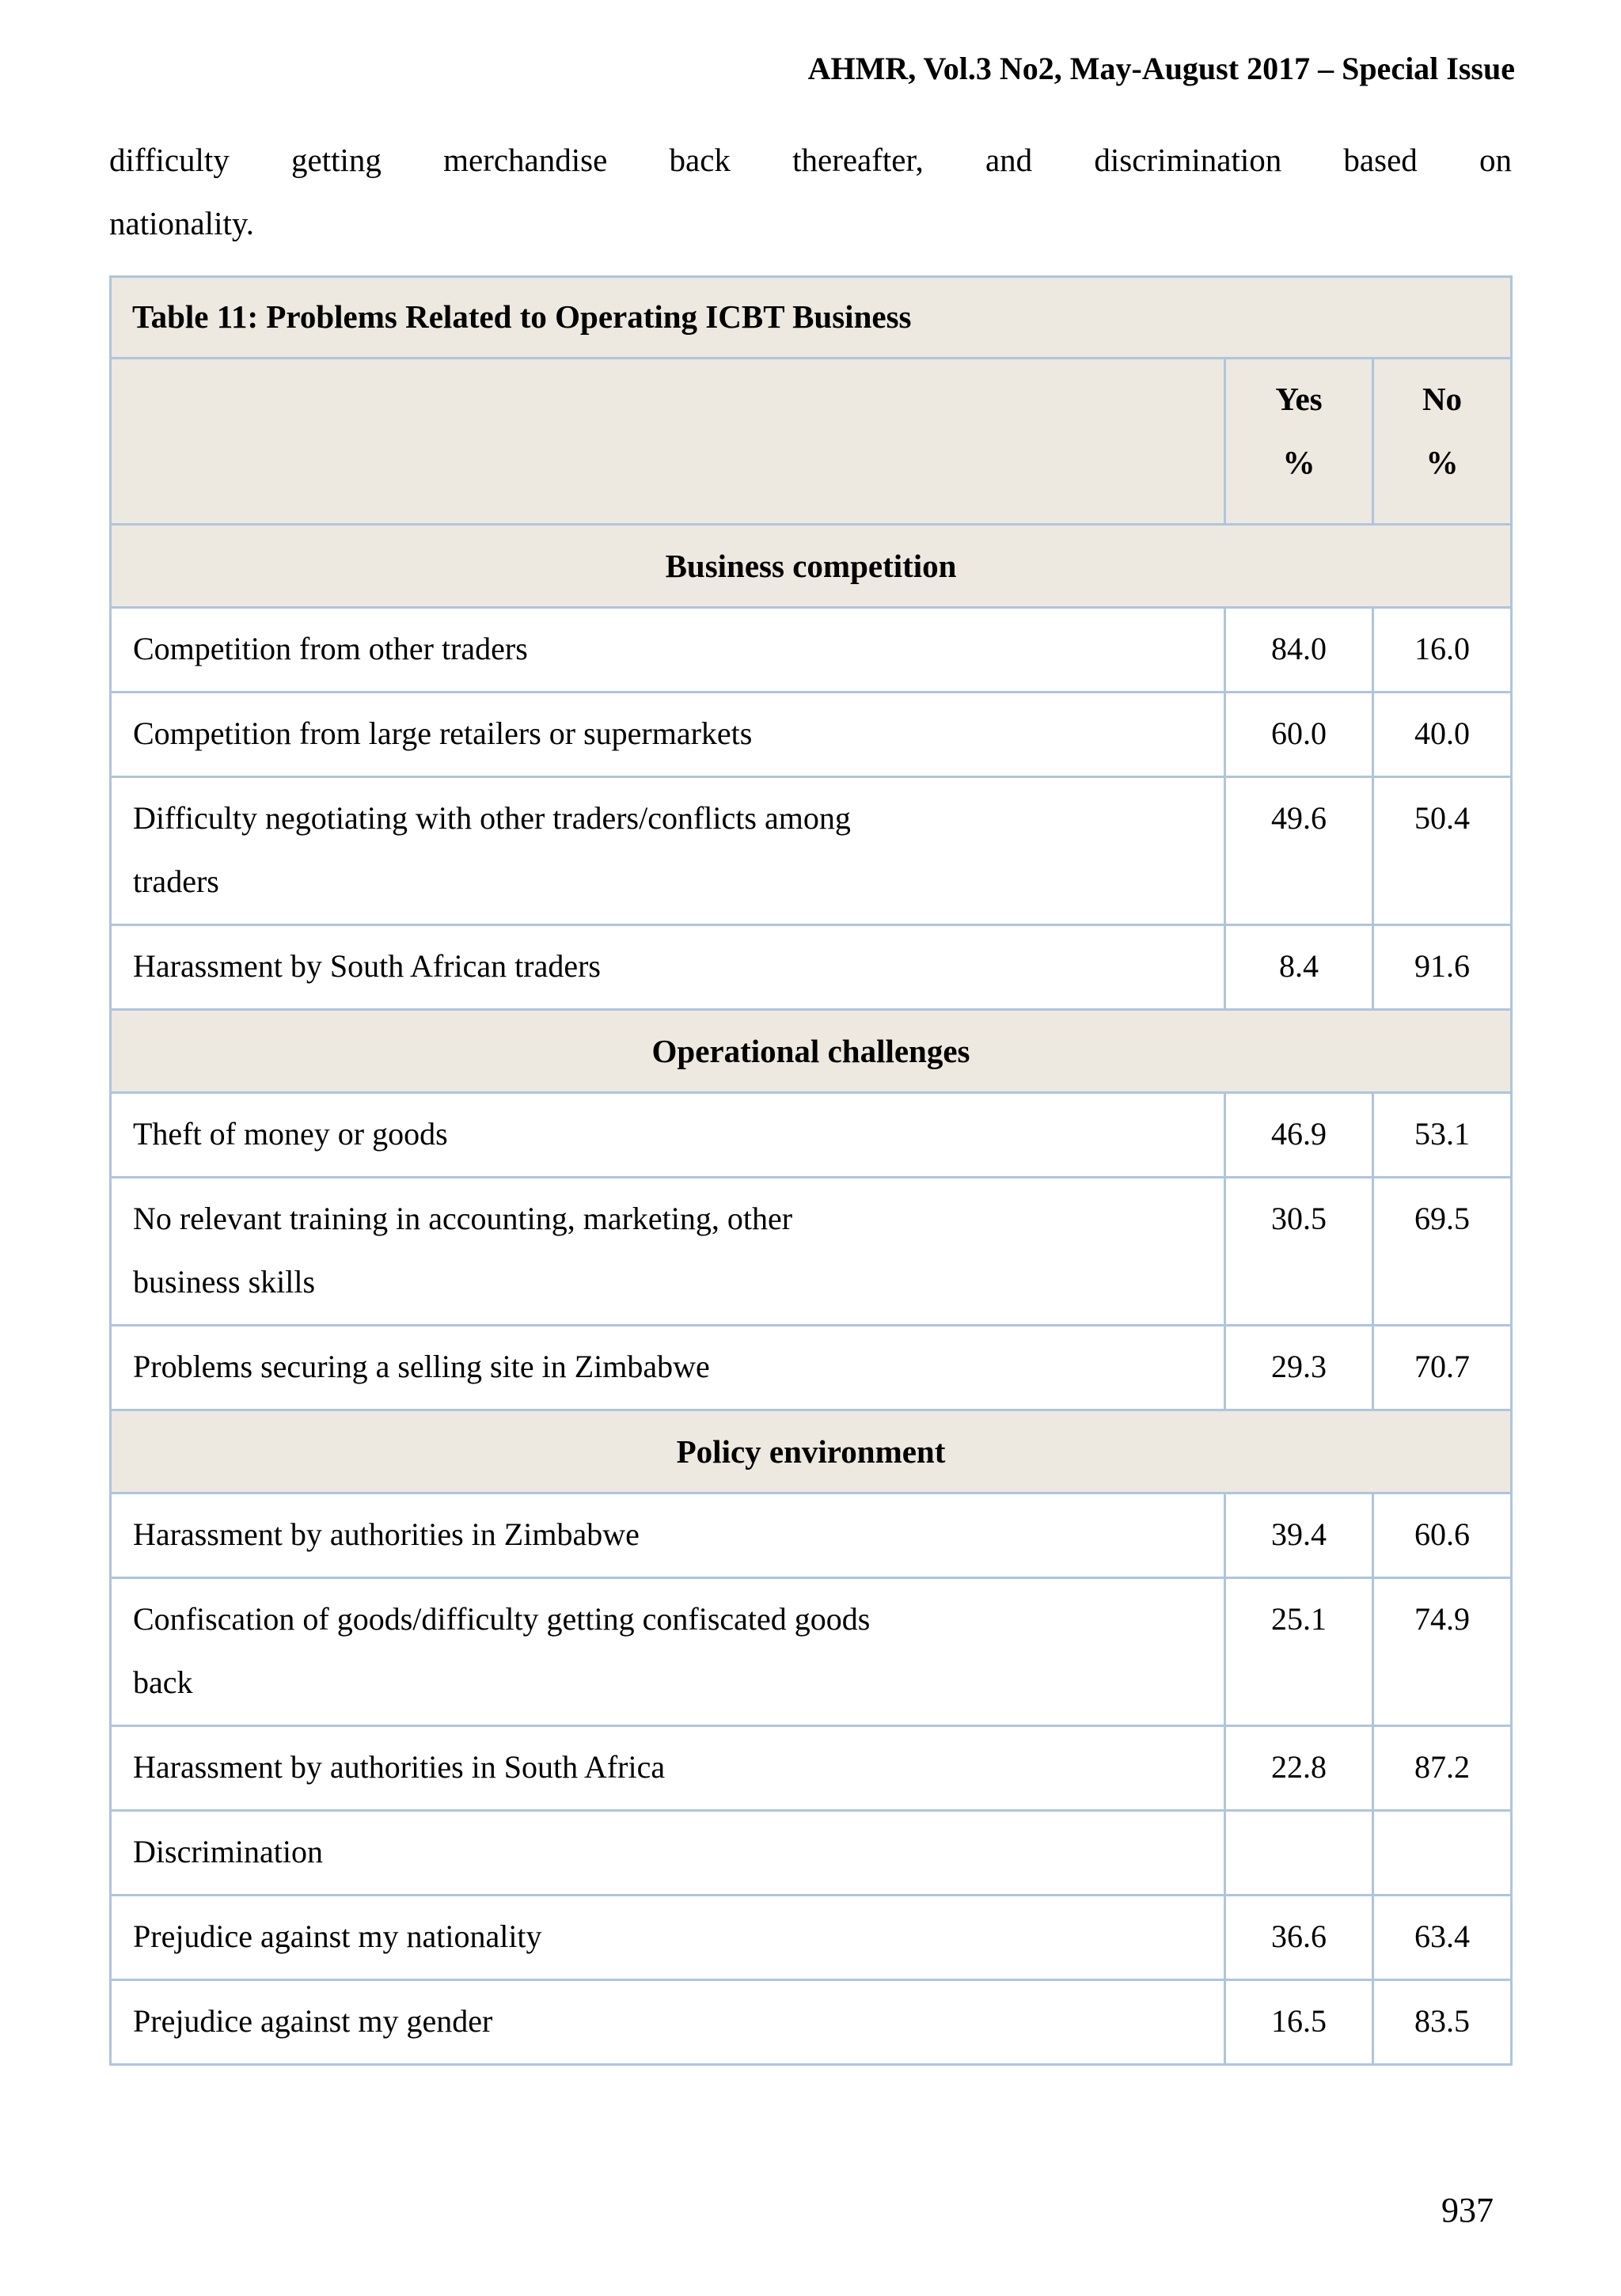 The height and width of the screenshot is (2296, 1621). I want to click on yes-value-cell: 49.6, so click(1299, 851).